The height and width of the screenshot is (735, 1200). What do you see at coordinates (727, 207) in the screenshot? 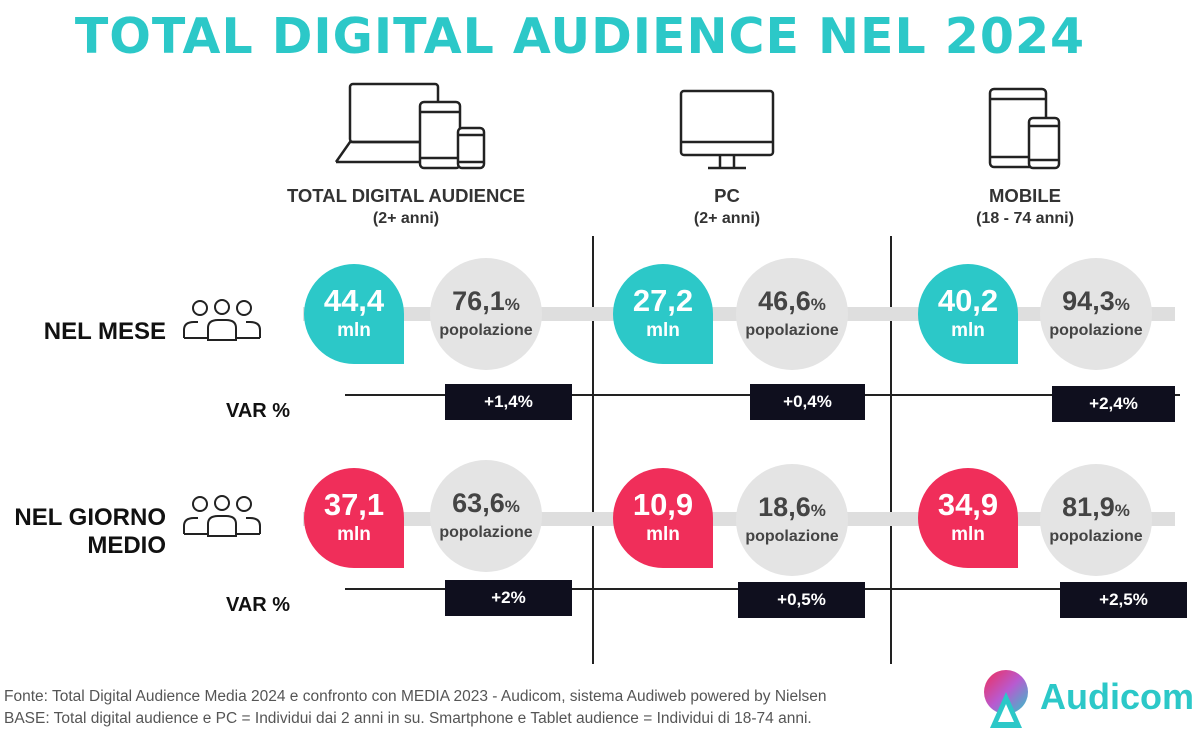
I see `column-header-pc: PC (2+ anni)` at bounding box center [727, 207].